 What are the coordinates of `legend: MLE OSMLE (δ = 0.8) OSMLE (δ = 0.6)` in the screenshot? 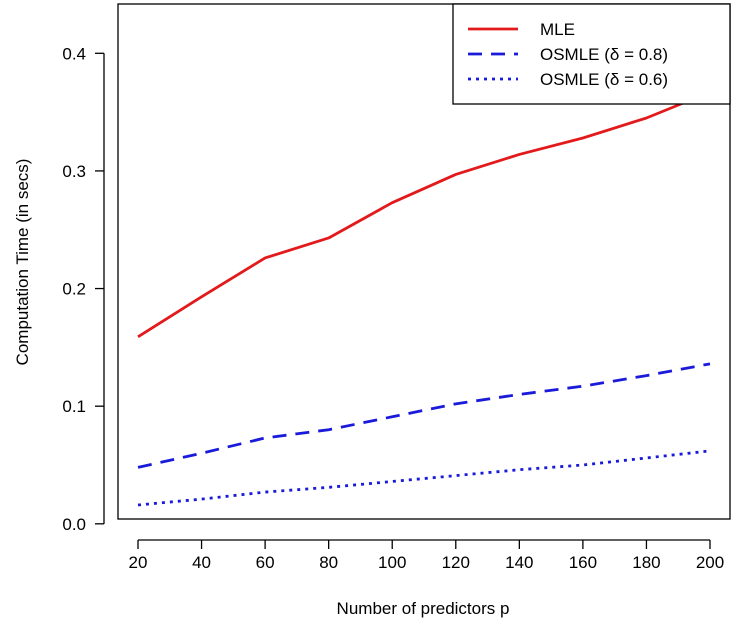 It's located at (591, 54).